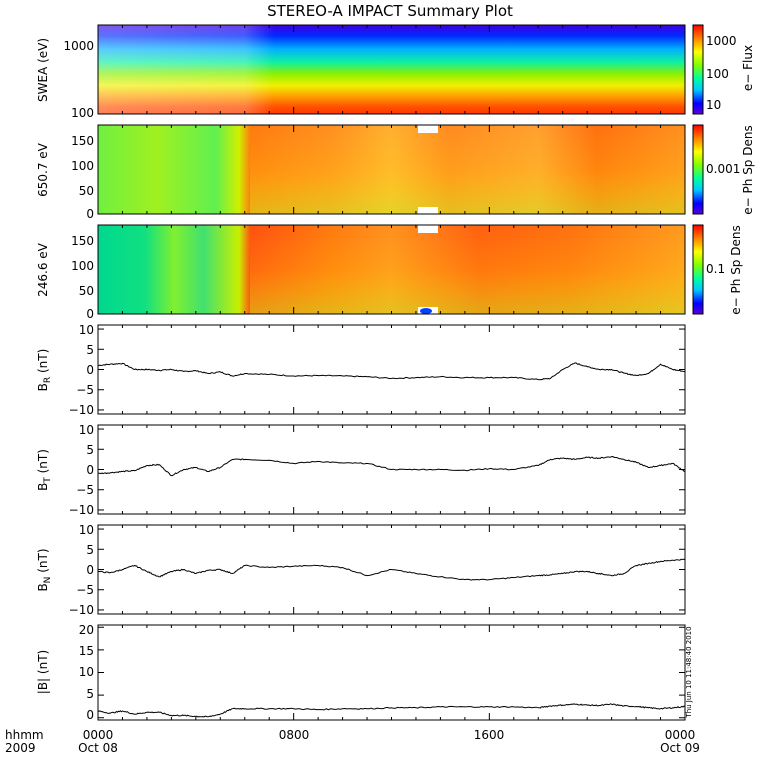 The height and width of the screenshot is (780, 780). I want to click on time-tick-0-bottom: Oct 08, so click(98, 748).